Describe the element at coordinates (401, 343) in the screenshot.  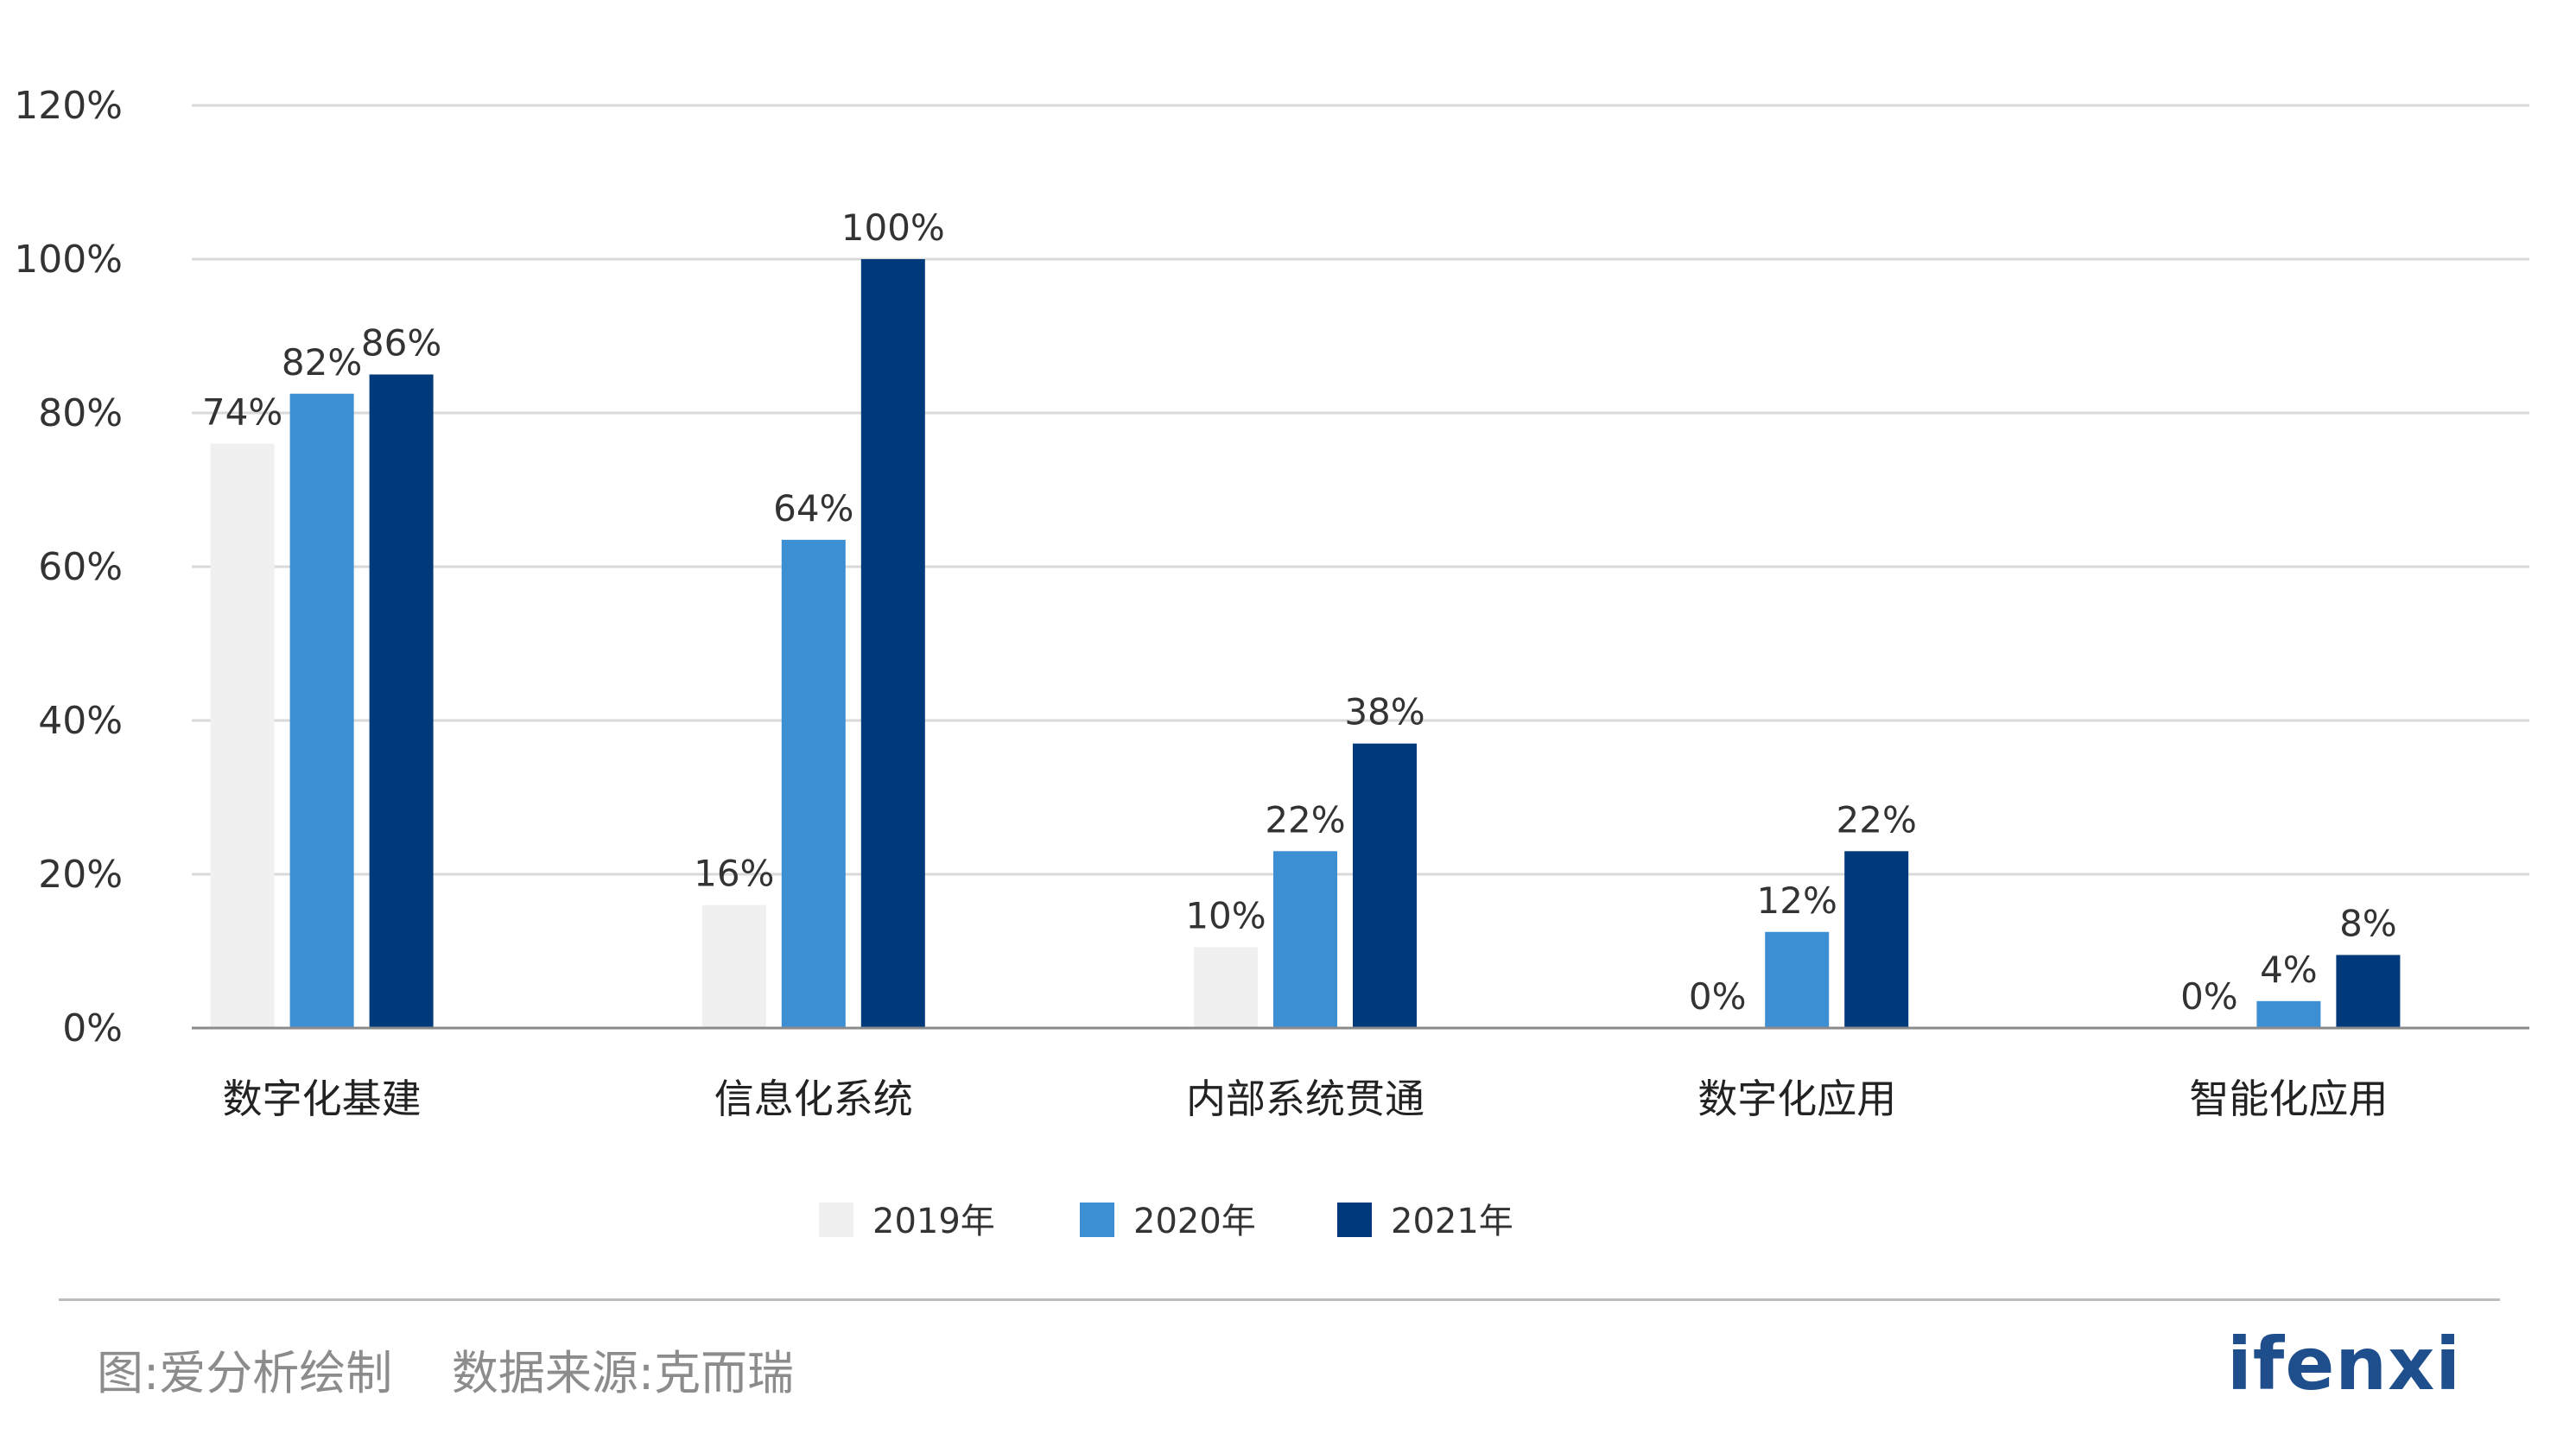
I see `data-label: 86%` at that location.